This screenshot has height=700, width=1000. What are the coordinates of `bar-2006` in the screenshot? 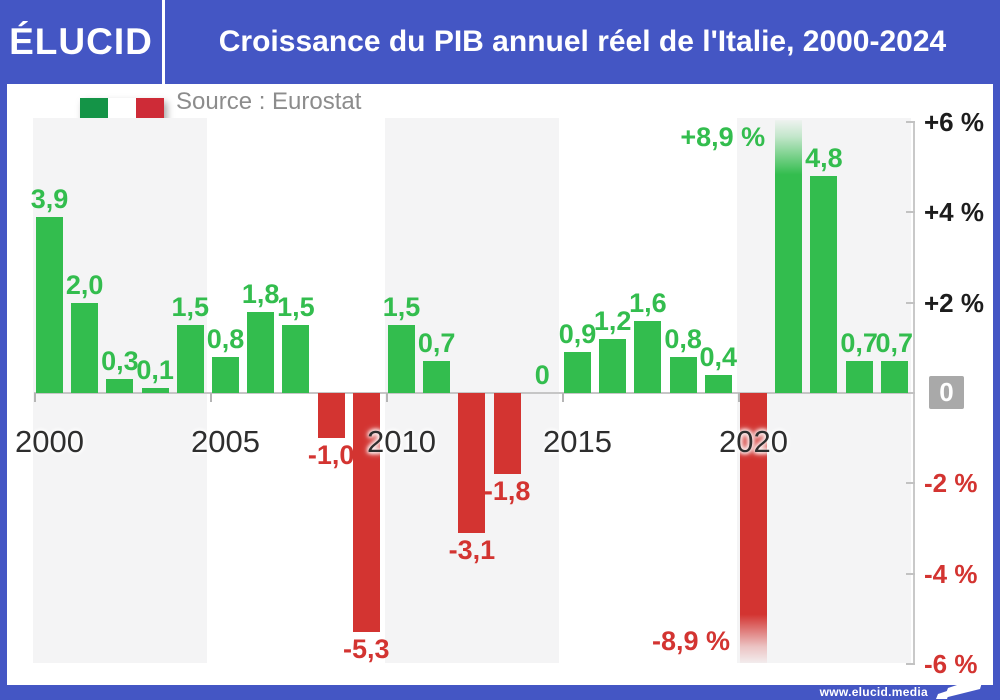 It's located at (261, 352).